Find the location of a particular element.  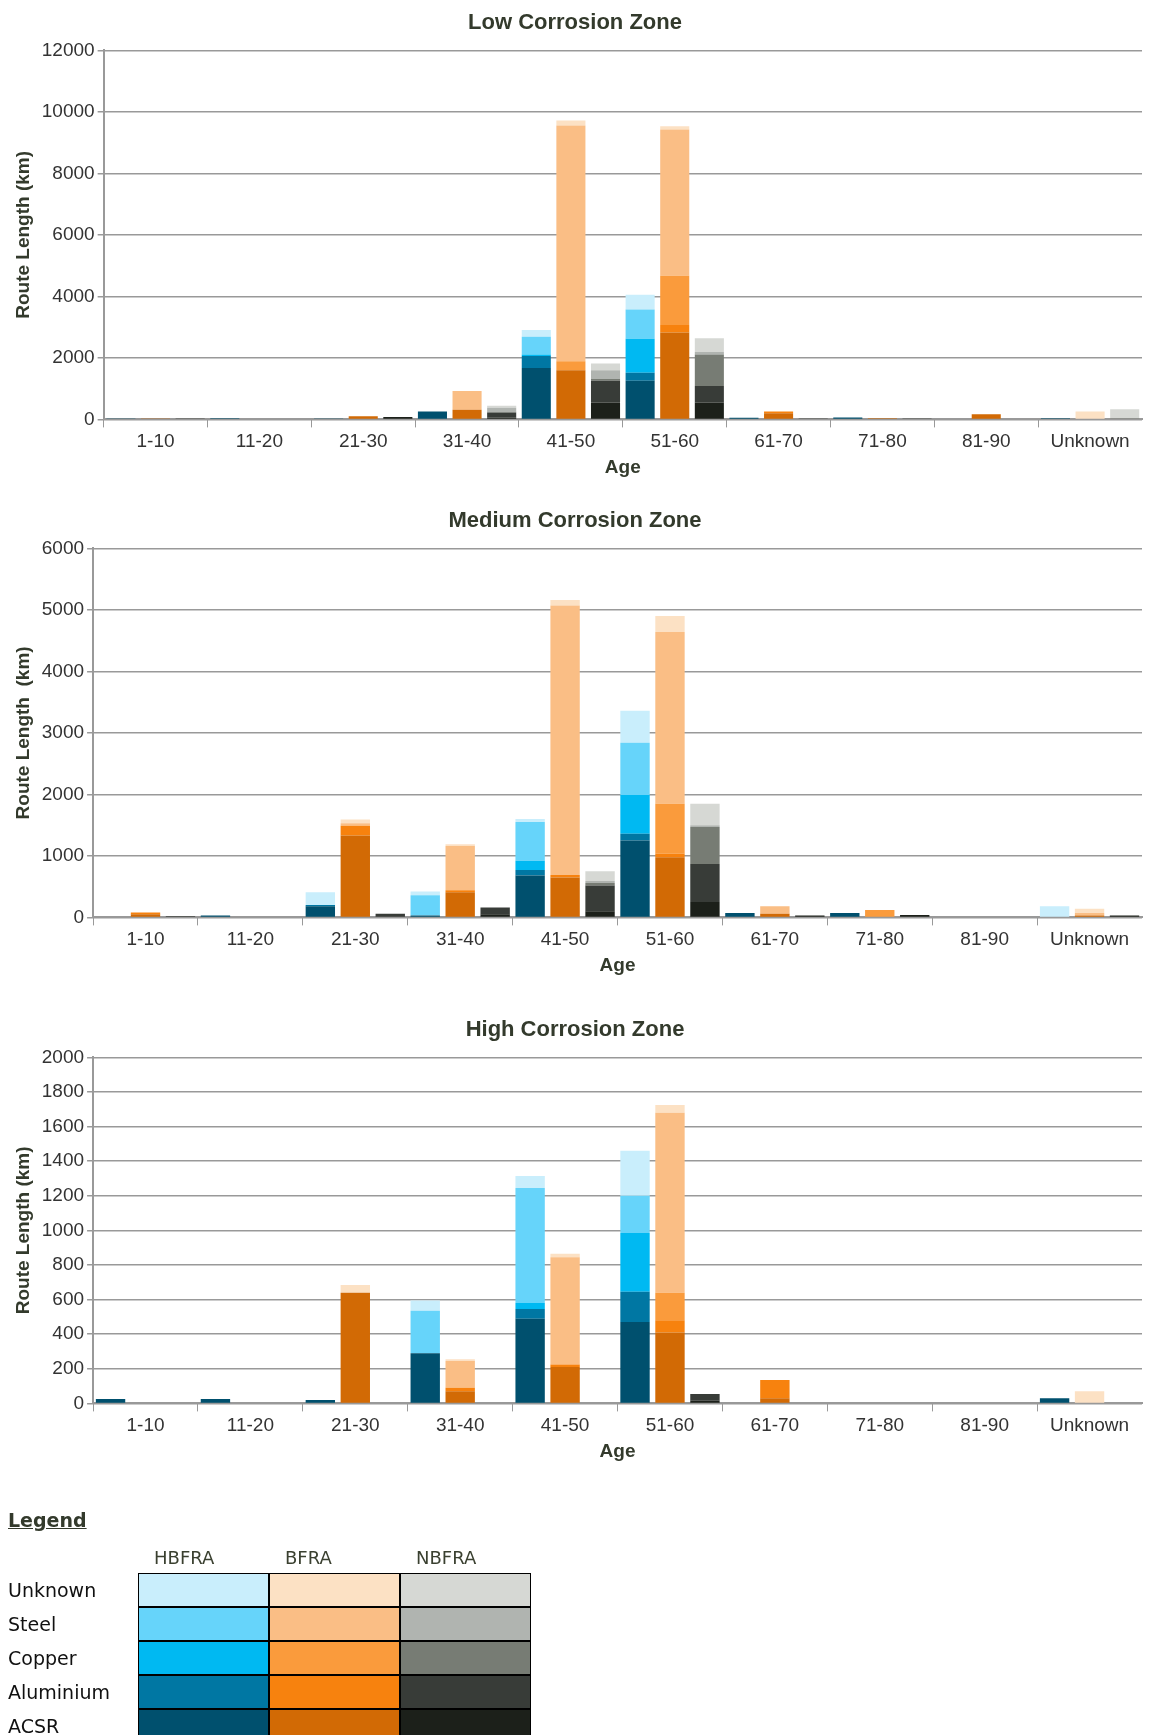

category-label: HBFRA is located at coordinates (185, 1557).